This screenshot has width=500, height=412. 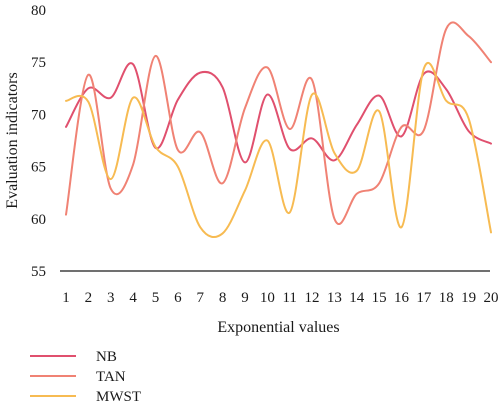 What do you see at coordinates (312, 298) in the screenshot?
I see `x-tick-label: 12` at bounding box center [312, 298].